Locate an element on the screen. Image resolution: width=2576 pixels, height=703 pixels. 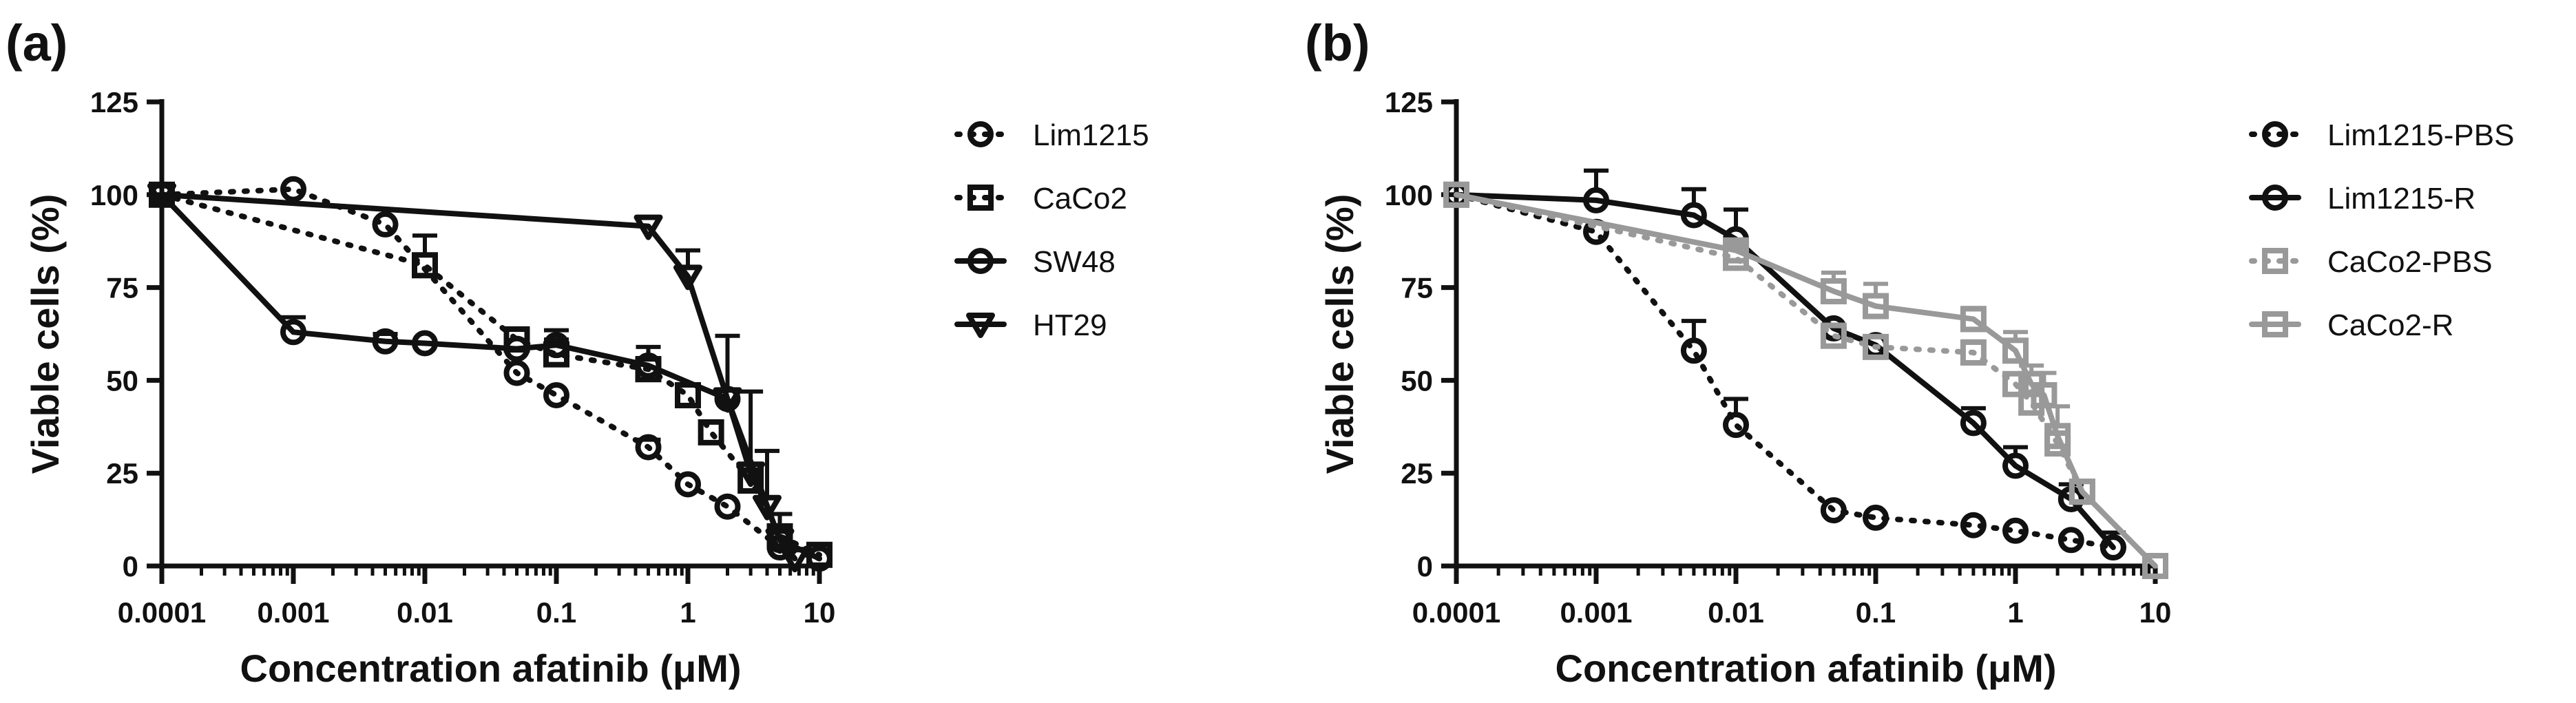
legend-entry: Lim1215 is located at coordinates (1051, 135).